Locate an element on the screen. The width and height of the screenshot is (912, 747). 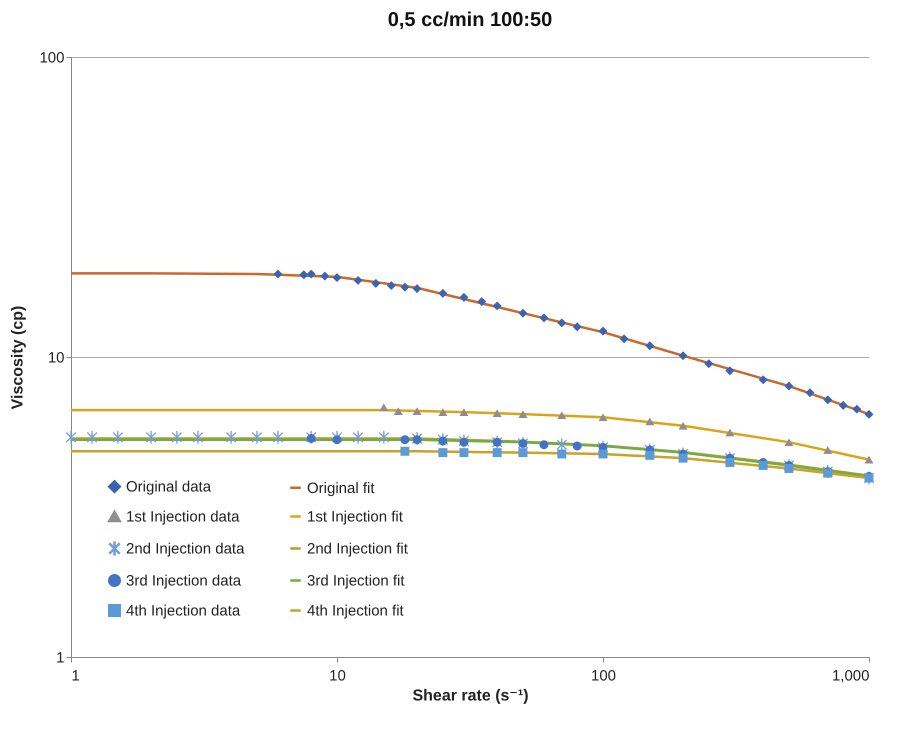
legend-label: 3rd Injection data is located at coordinates (184, 581).